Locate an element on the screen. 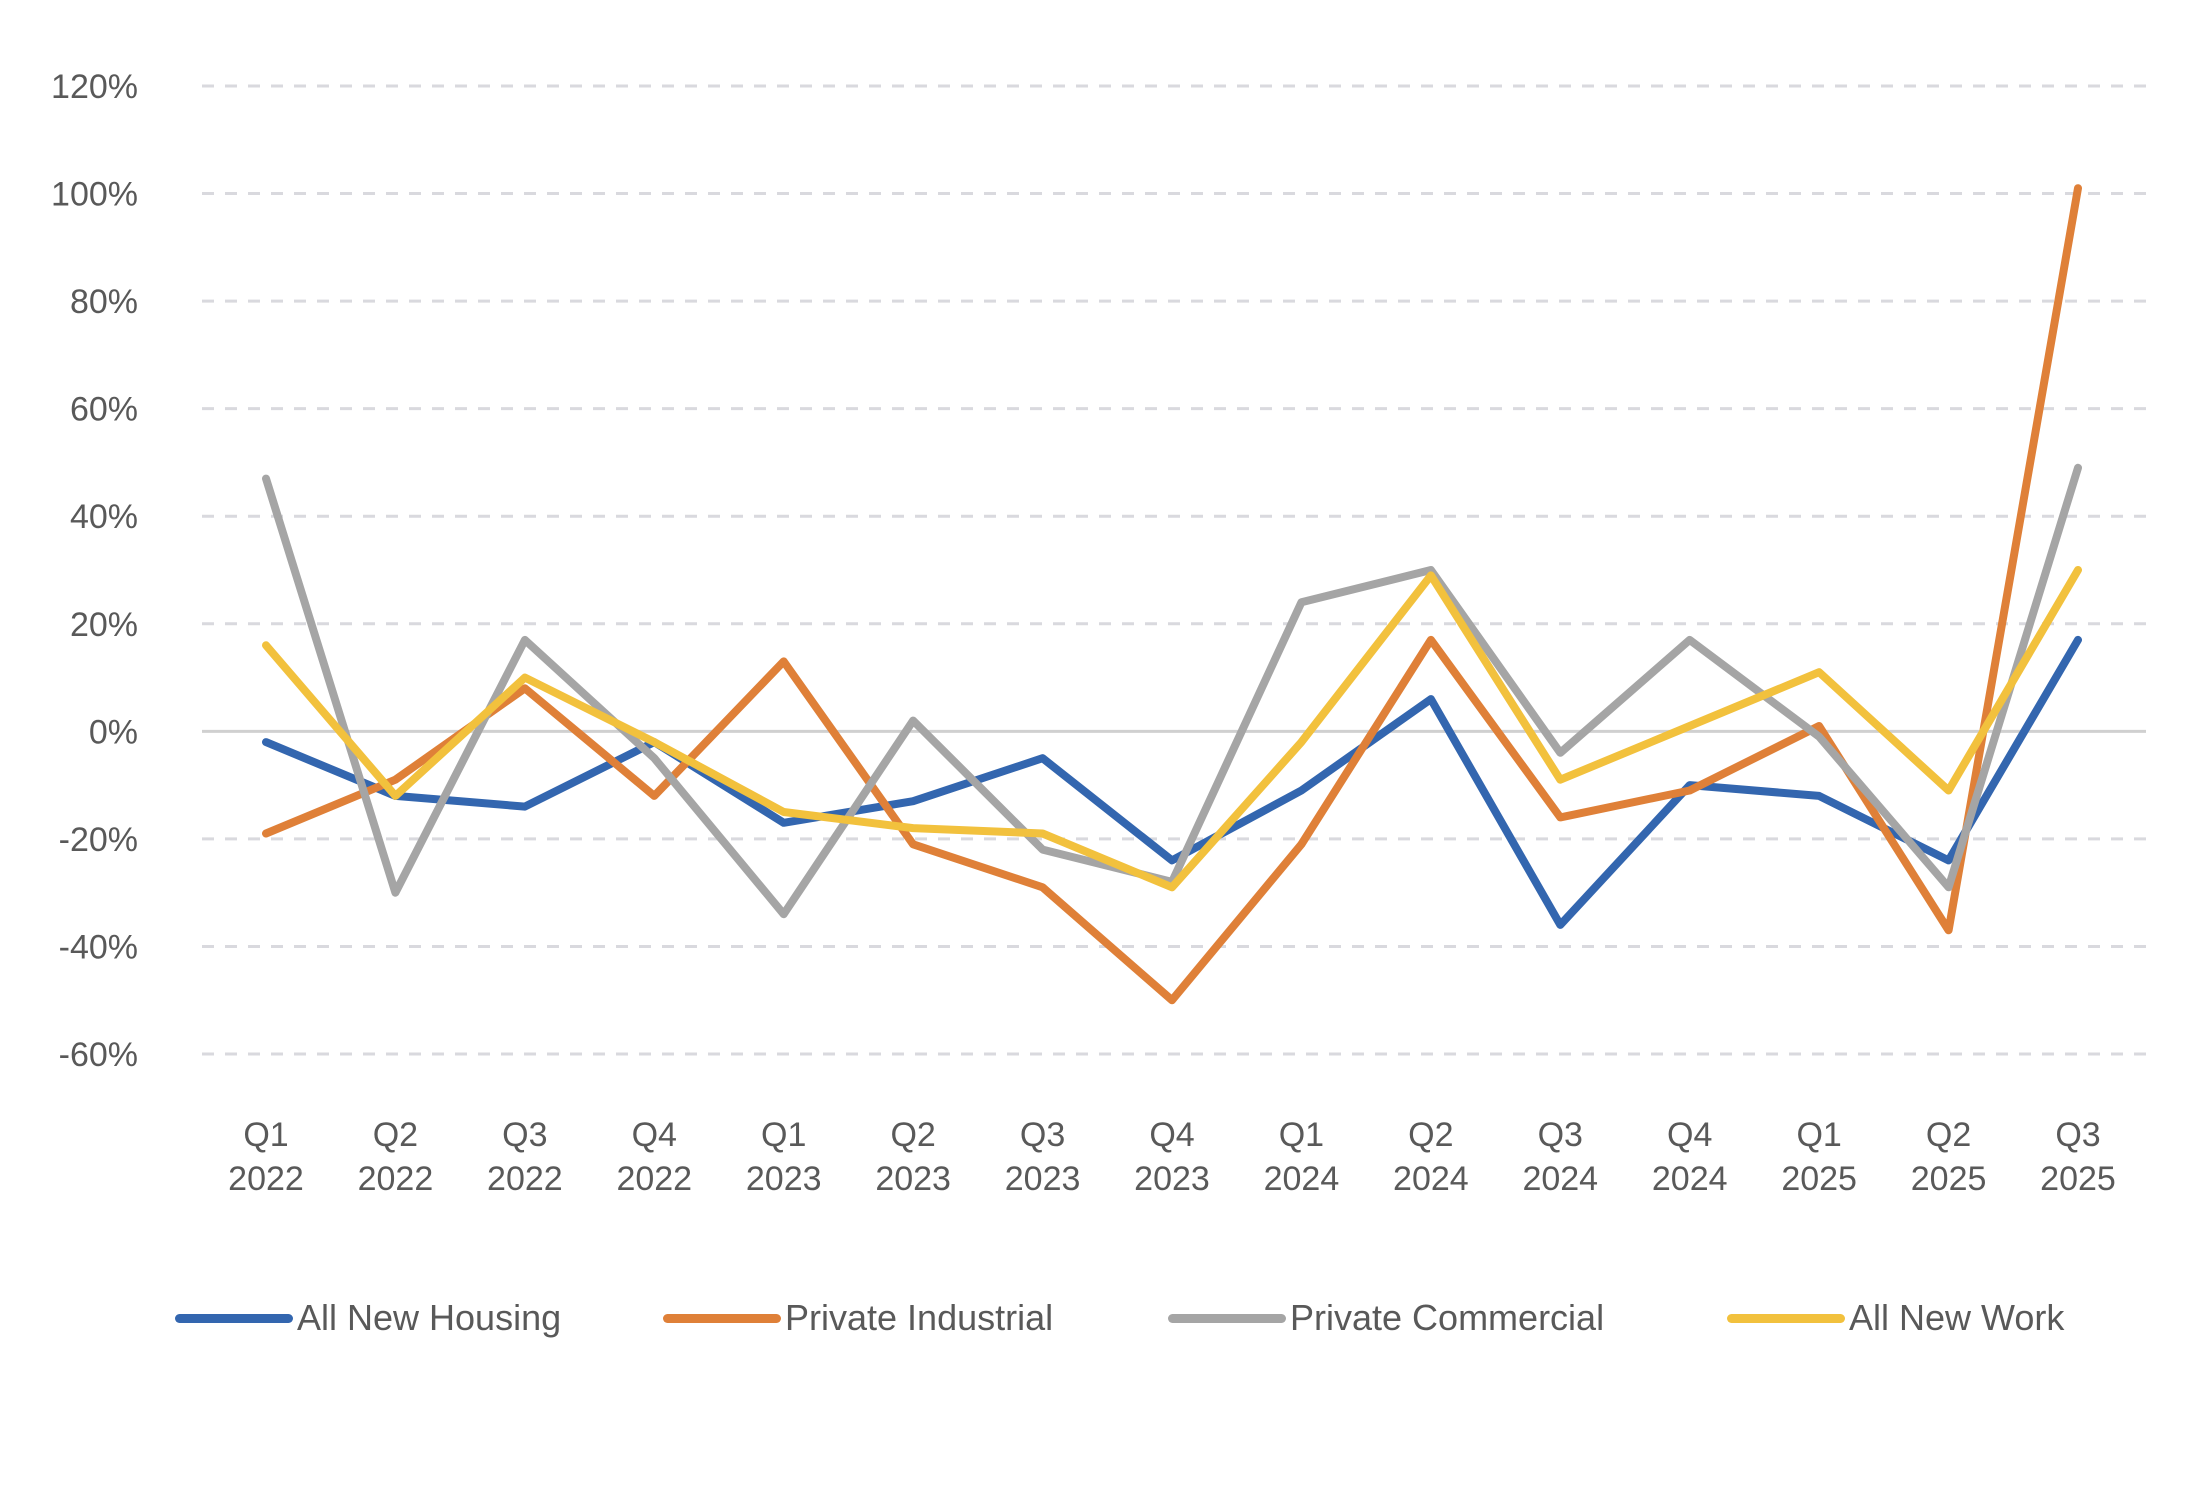 This screenshot has width=2188, height=1508. legend-item-private-commercial: Private Commercial is located at coordinates (1386, 1318).